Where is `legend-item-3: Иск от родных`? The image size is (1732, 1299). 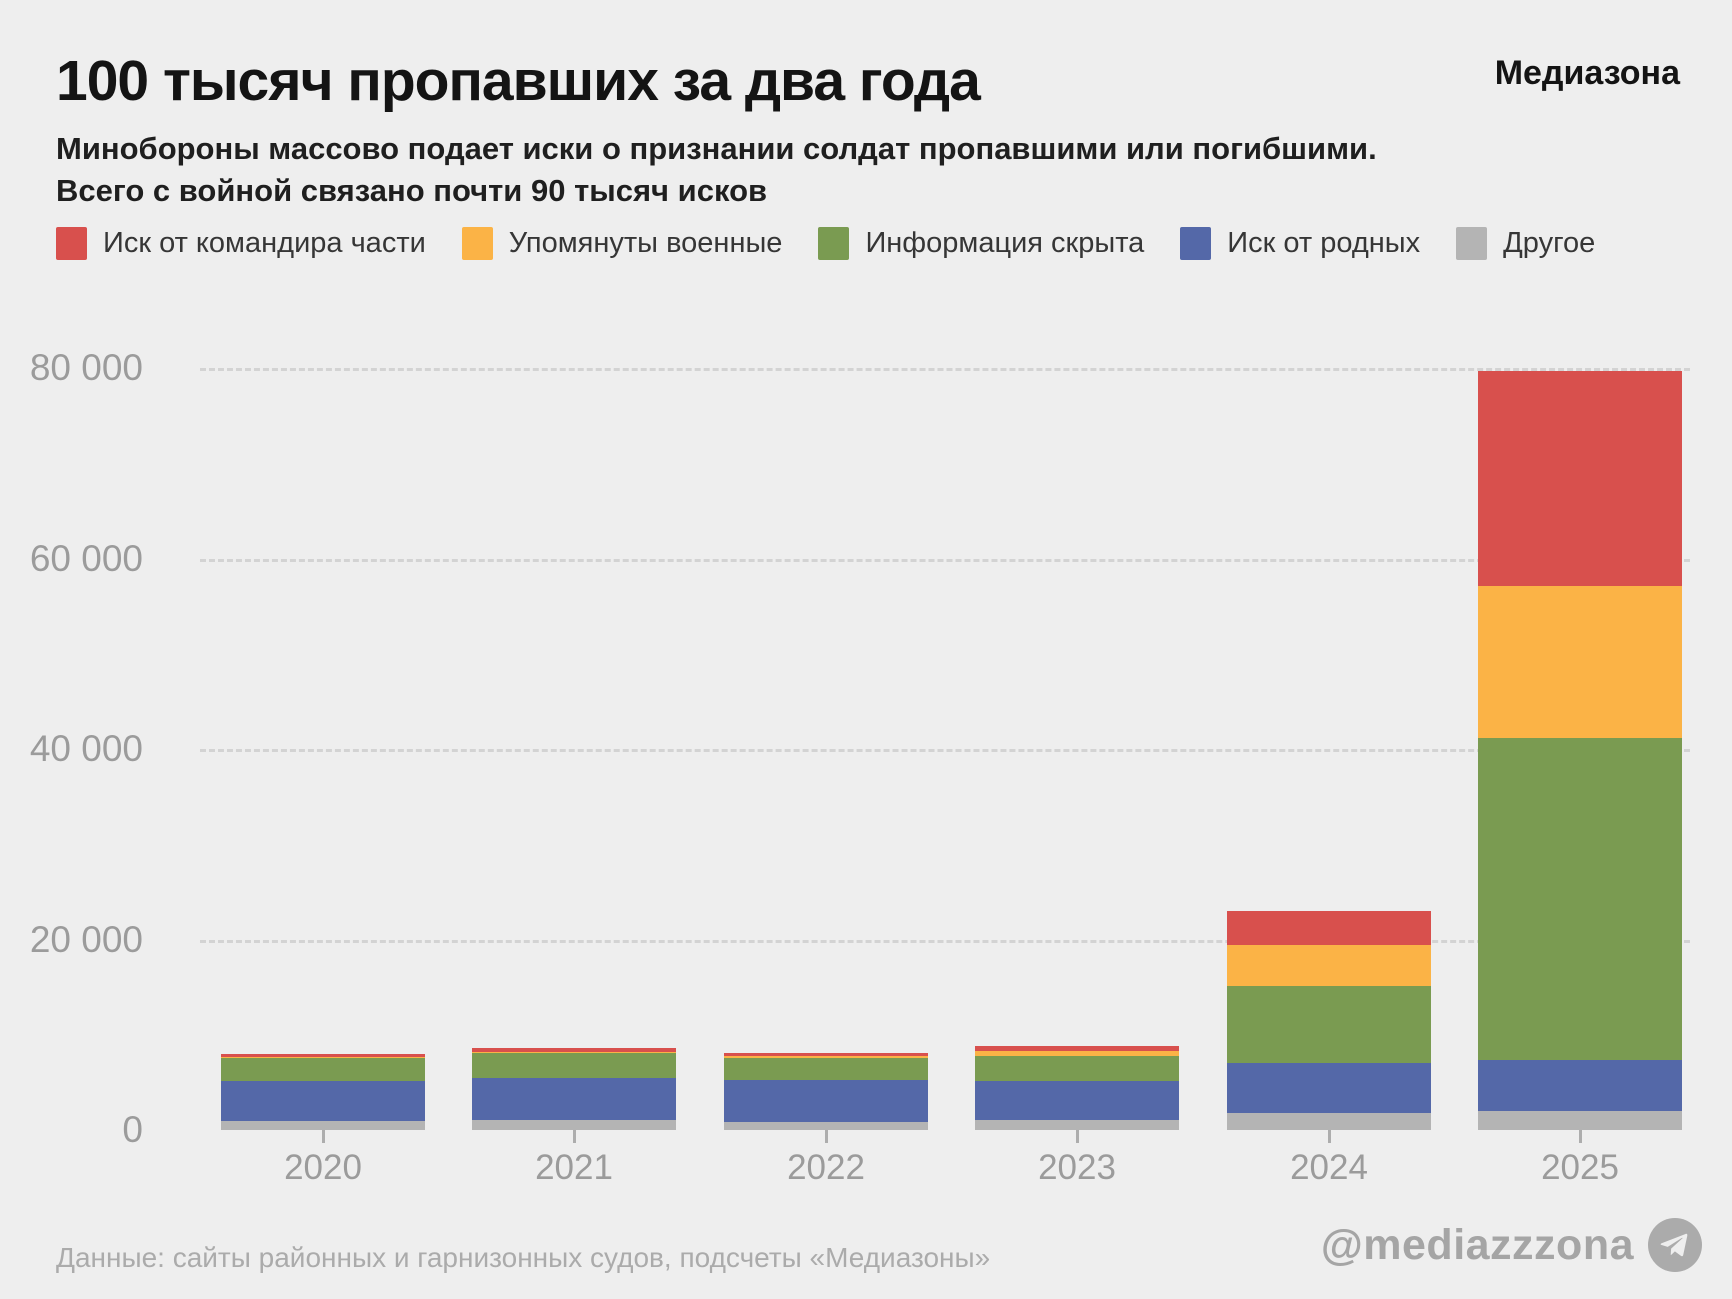 legend-item-3: Иск от родных is located at coordinates (1300, 243).